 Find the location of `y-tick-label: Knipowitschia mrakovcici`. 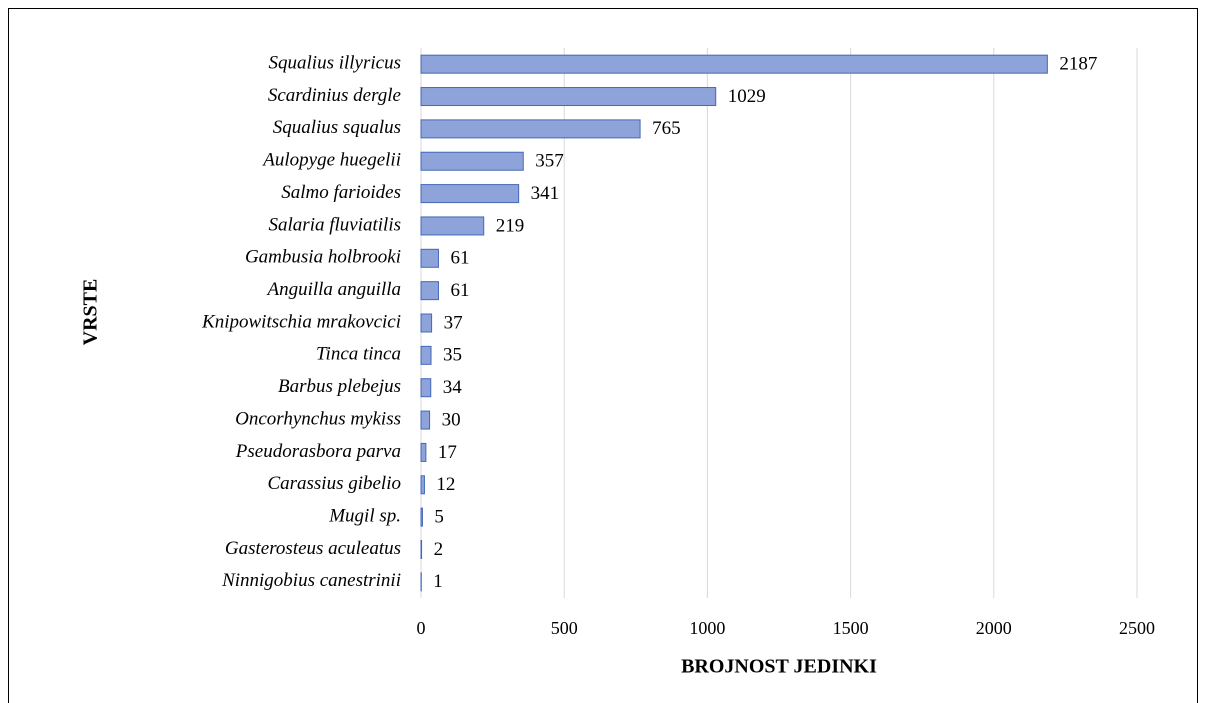

y-tick-label: Knipowitschia mrakovcici is located at coordinates (301, 321).